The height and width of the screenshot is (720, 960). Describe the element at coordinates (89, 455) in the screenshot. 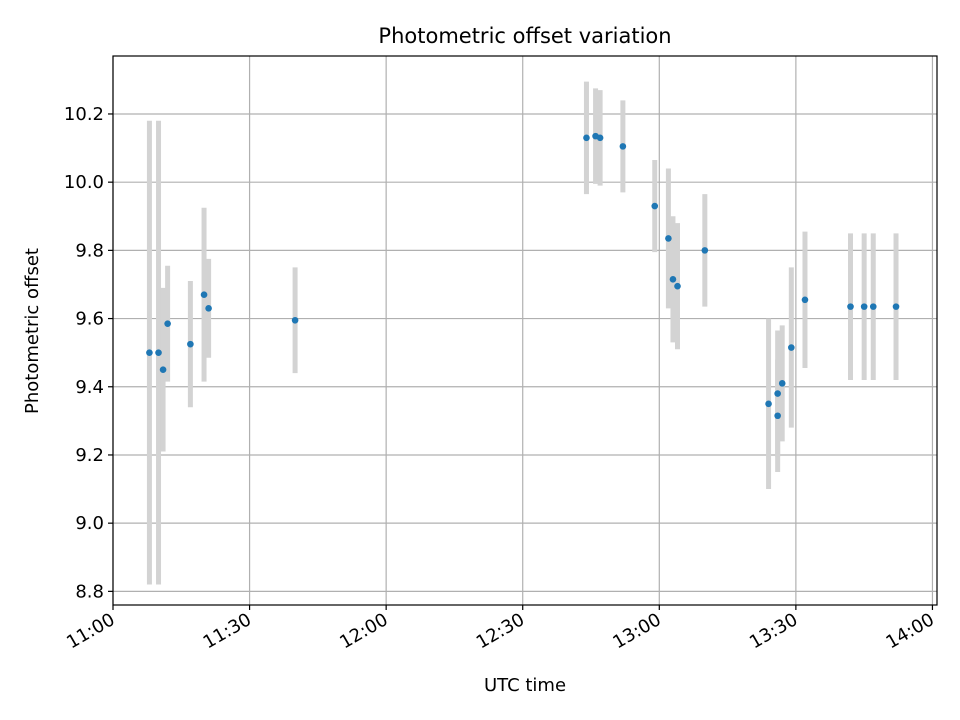

I see `y-tick-label: 9.2` at that location.